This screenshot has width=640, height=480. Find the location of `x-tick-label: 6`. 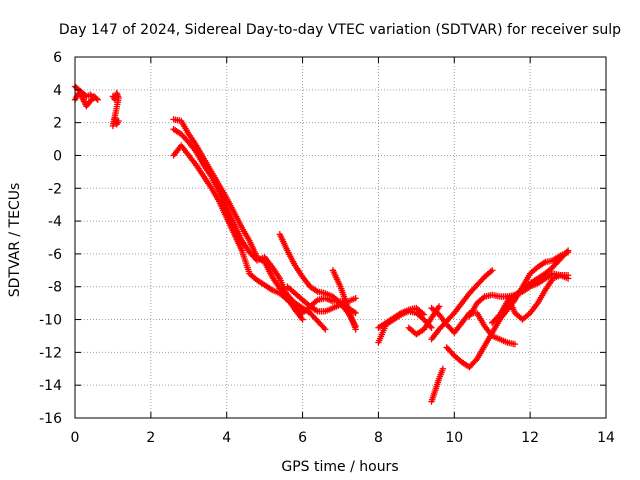

x-tick-label: 6 is located at coordinates (302, 438).